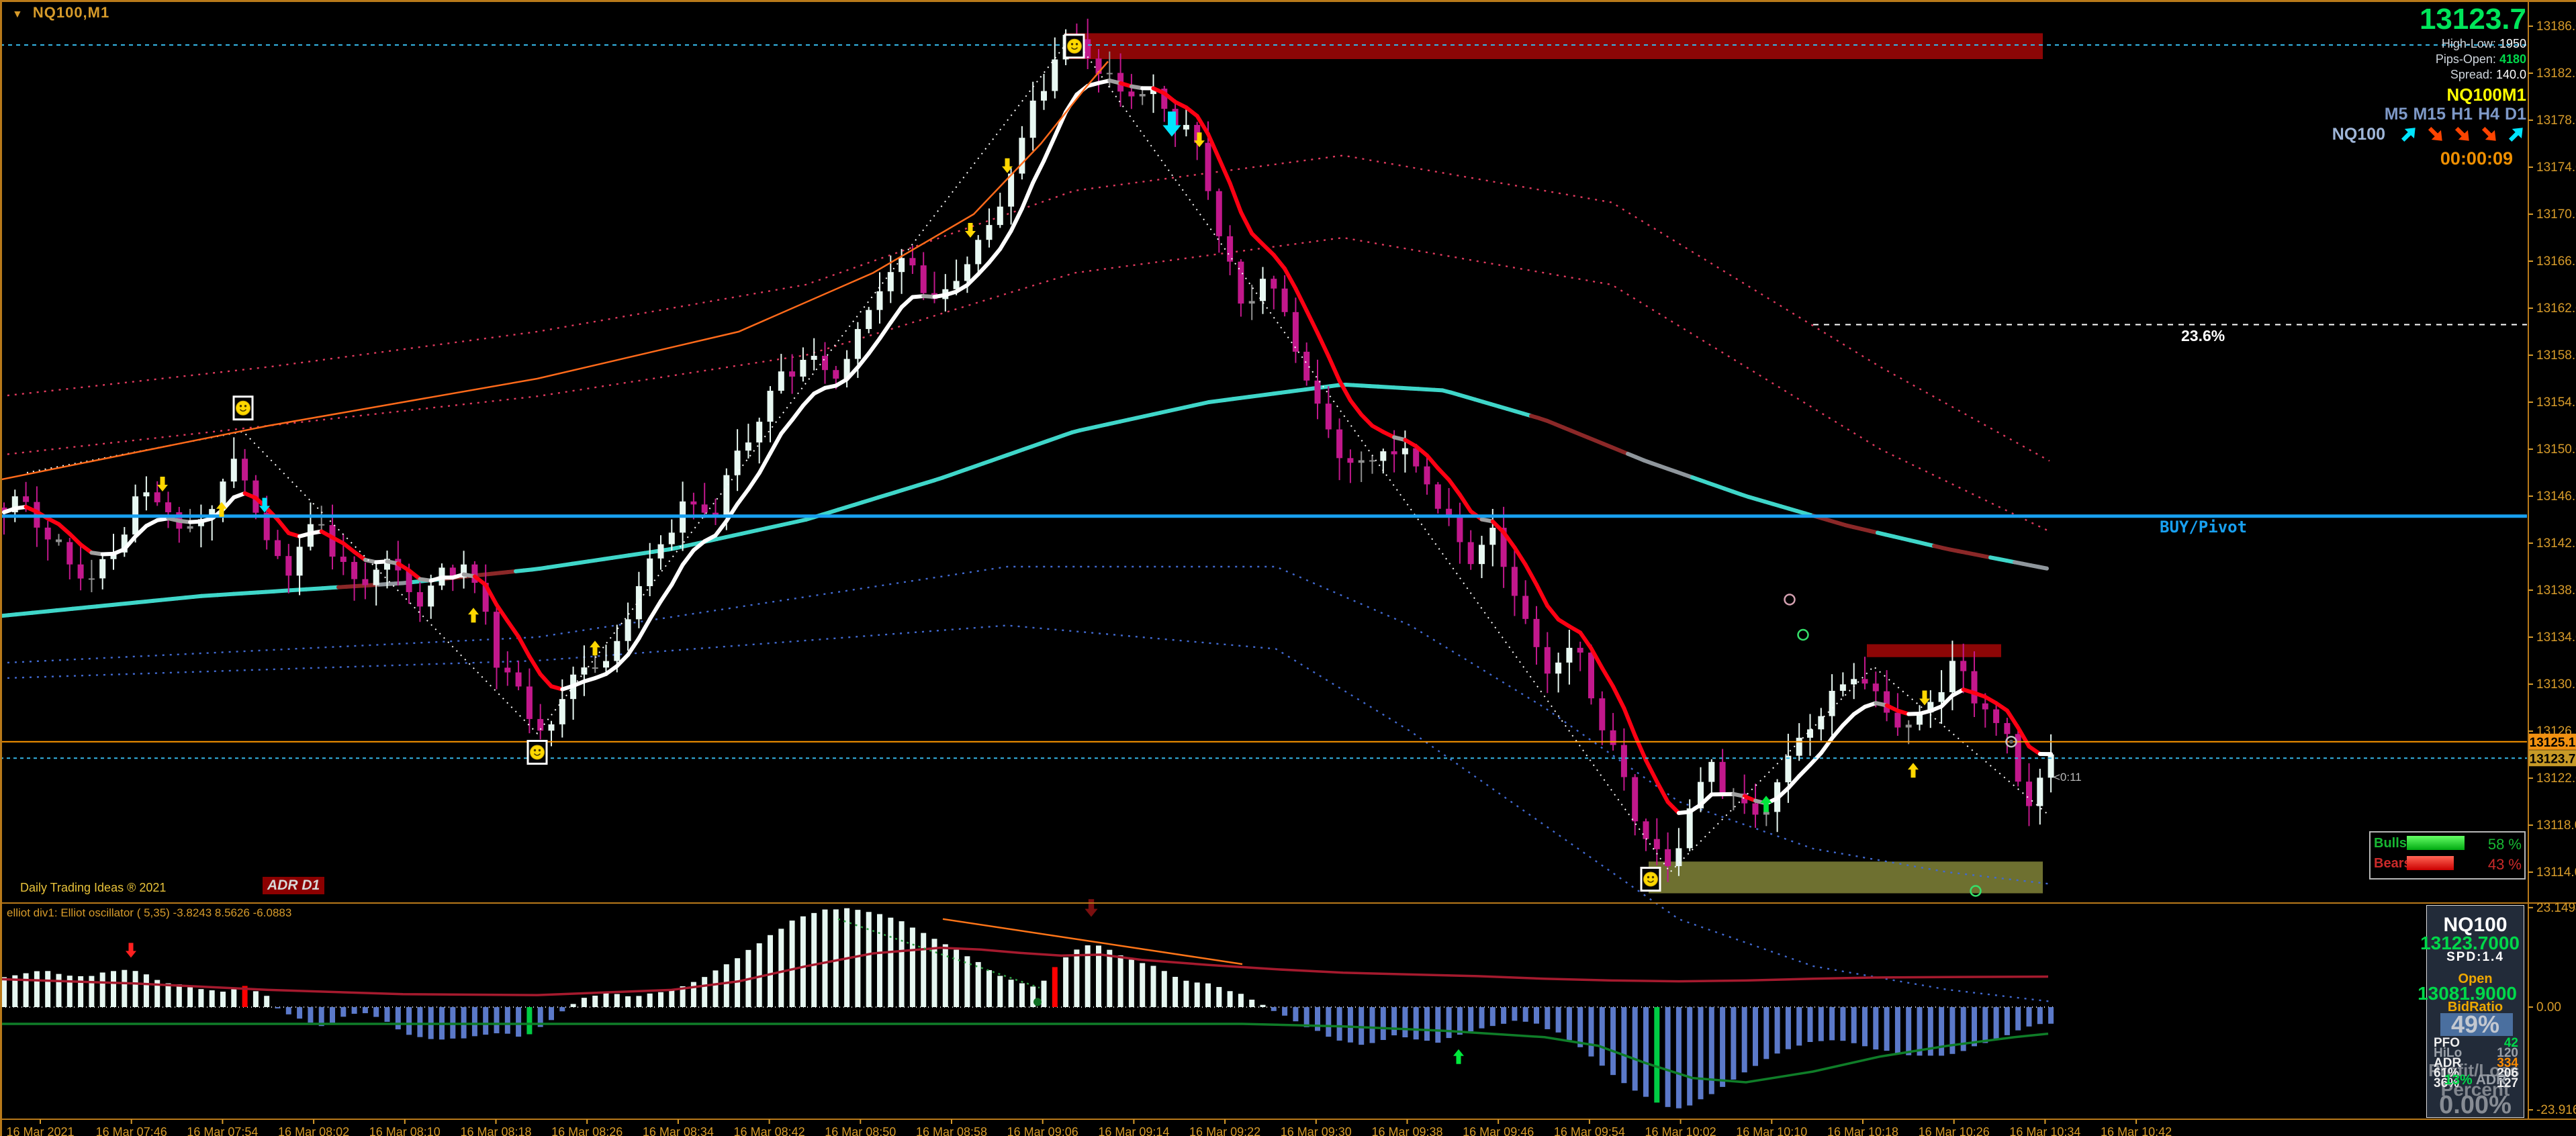 The height and width of the screenshot is (1136, 2576). What do you see at coordinates (769, 1130) in the screenshot?
I see `time-axis-label: 16 Mar 08:42` at bounding box center [769, 1130].